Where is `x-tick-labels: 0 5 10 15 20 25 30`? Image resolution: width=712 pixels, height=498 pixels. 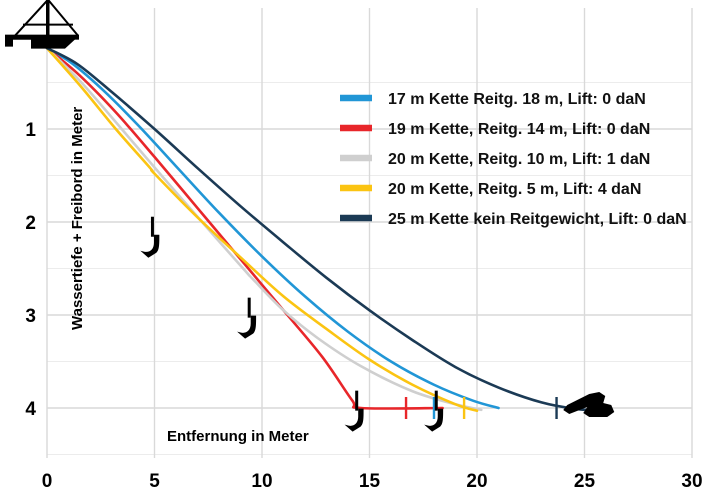 x-tick-labels: 0 5 10 15 20 25 30 is located at coordinates (372, 481).